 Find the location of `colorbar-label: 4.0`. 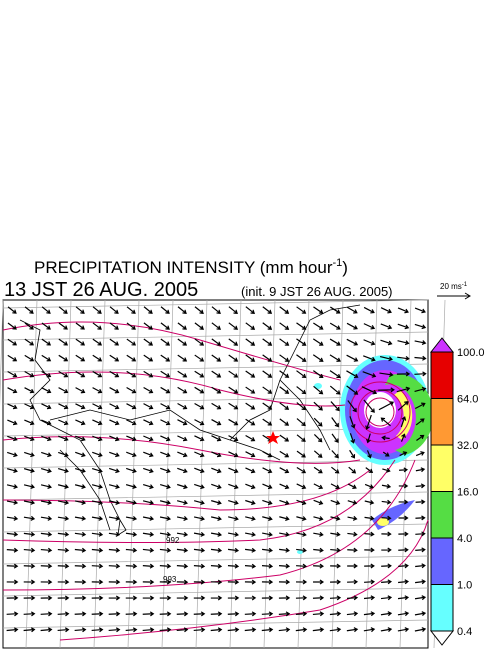

colorbar-label: 4.0 is located at coordinates (464, 539).